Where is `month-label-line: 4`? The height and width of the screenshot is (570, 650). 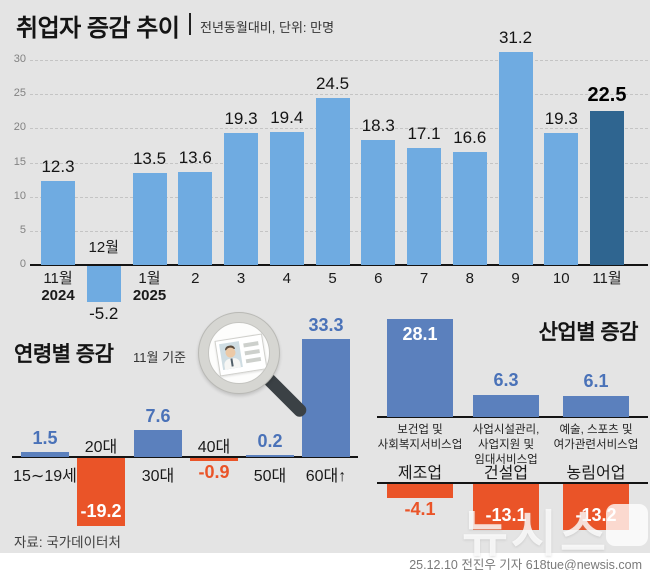
month-label-line: 4 is located at coordinates (286, 278).